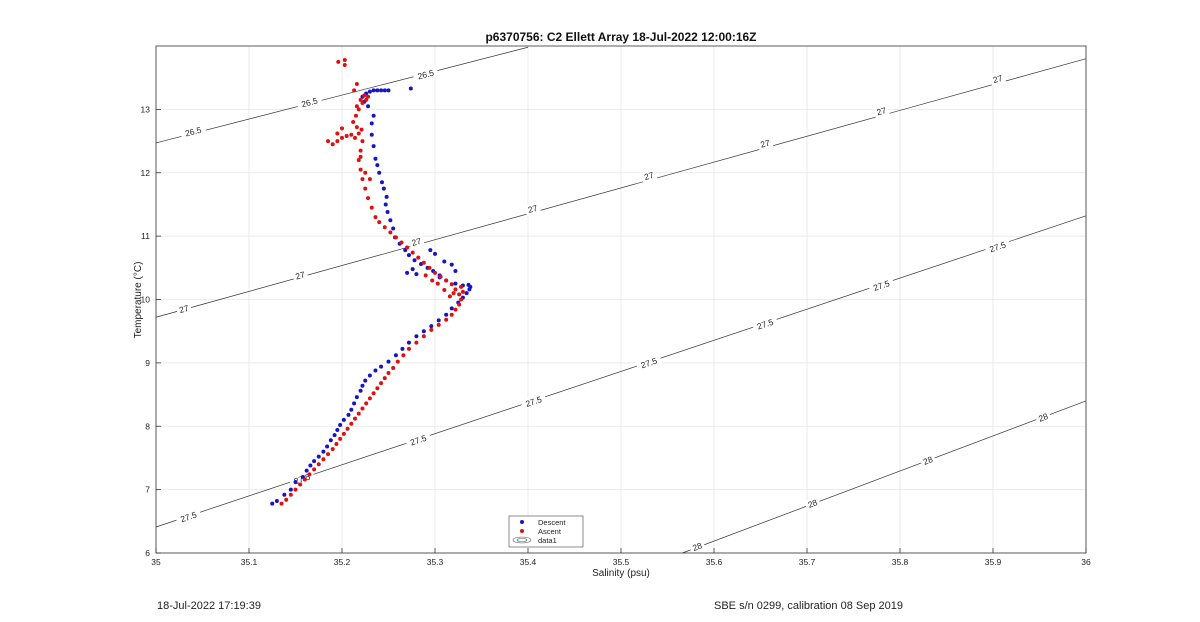 The height and width of the screenshot is (622, 1200). Describe the element at coordinates (145, 236) in the screenshot. I see `y-tick-label: 11` at that location.